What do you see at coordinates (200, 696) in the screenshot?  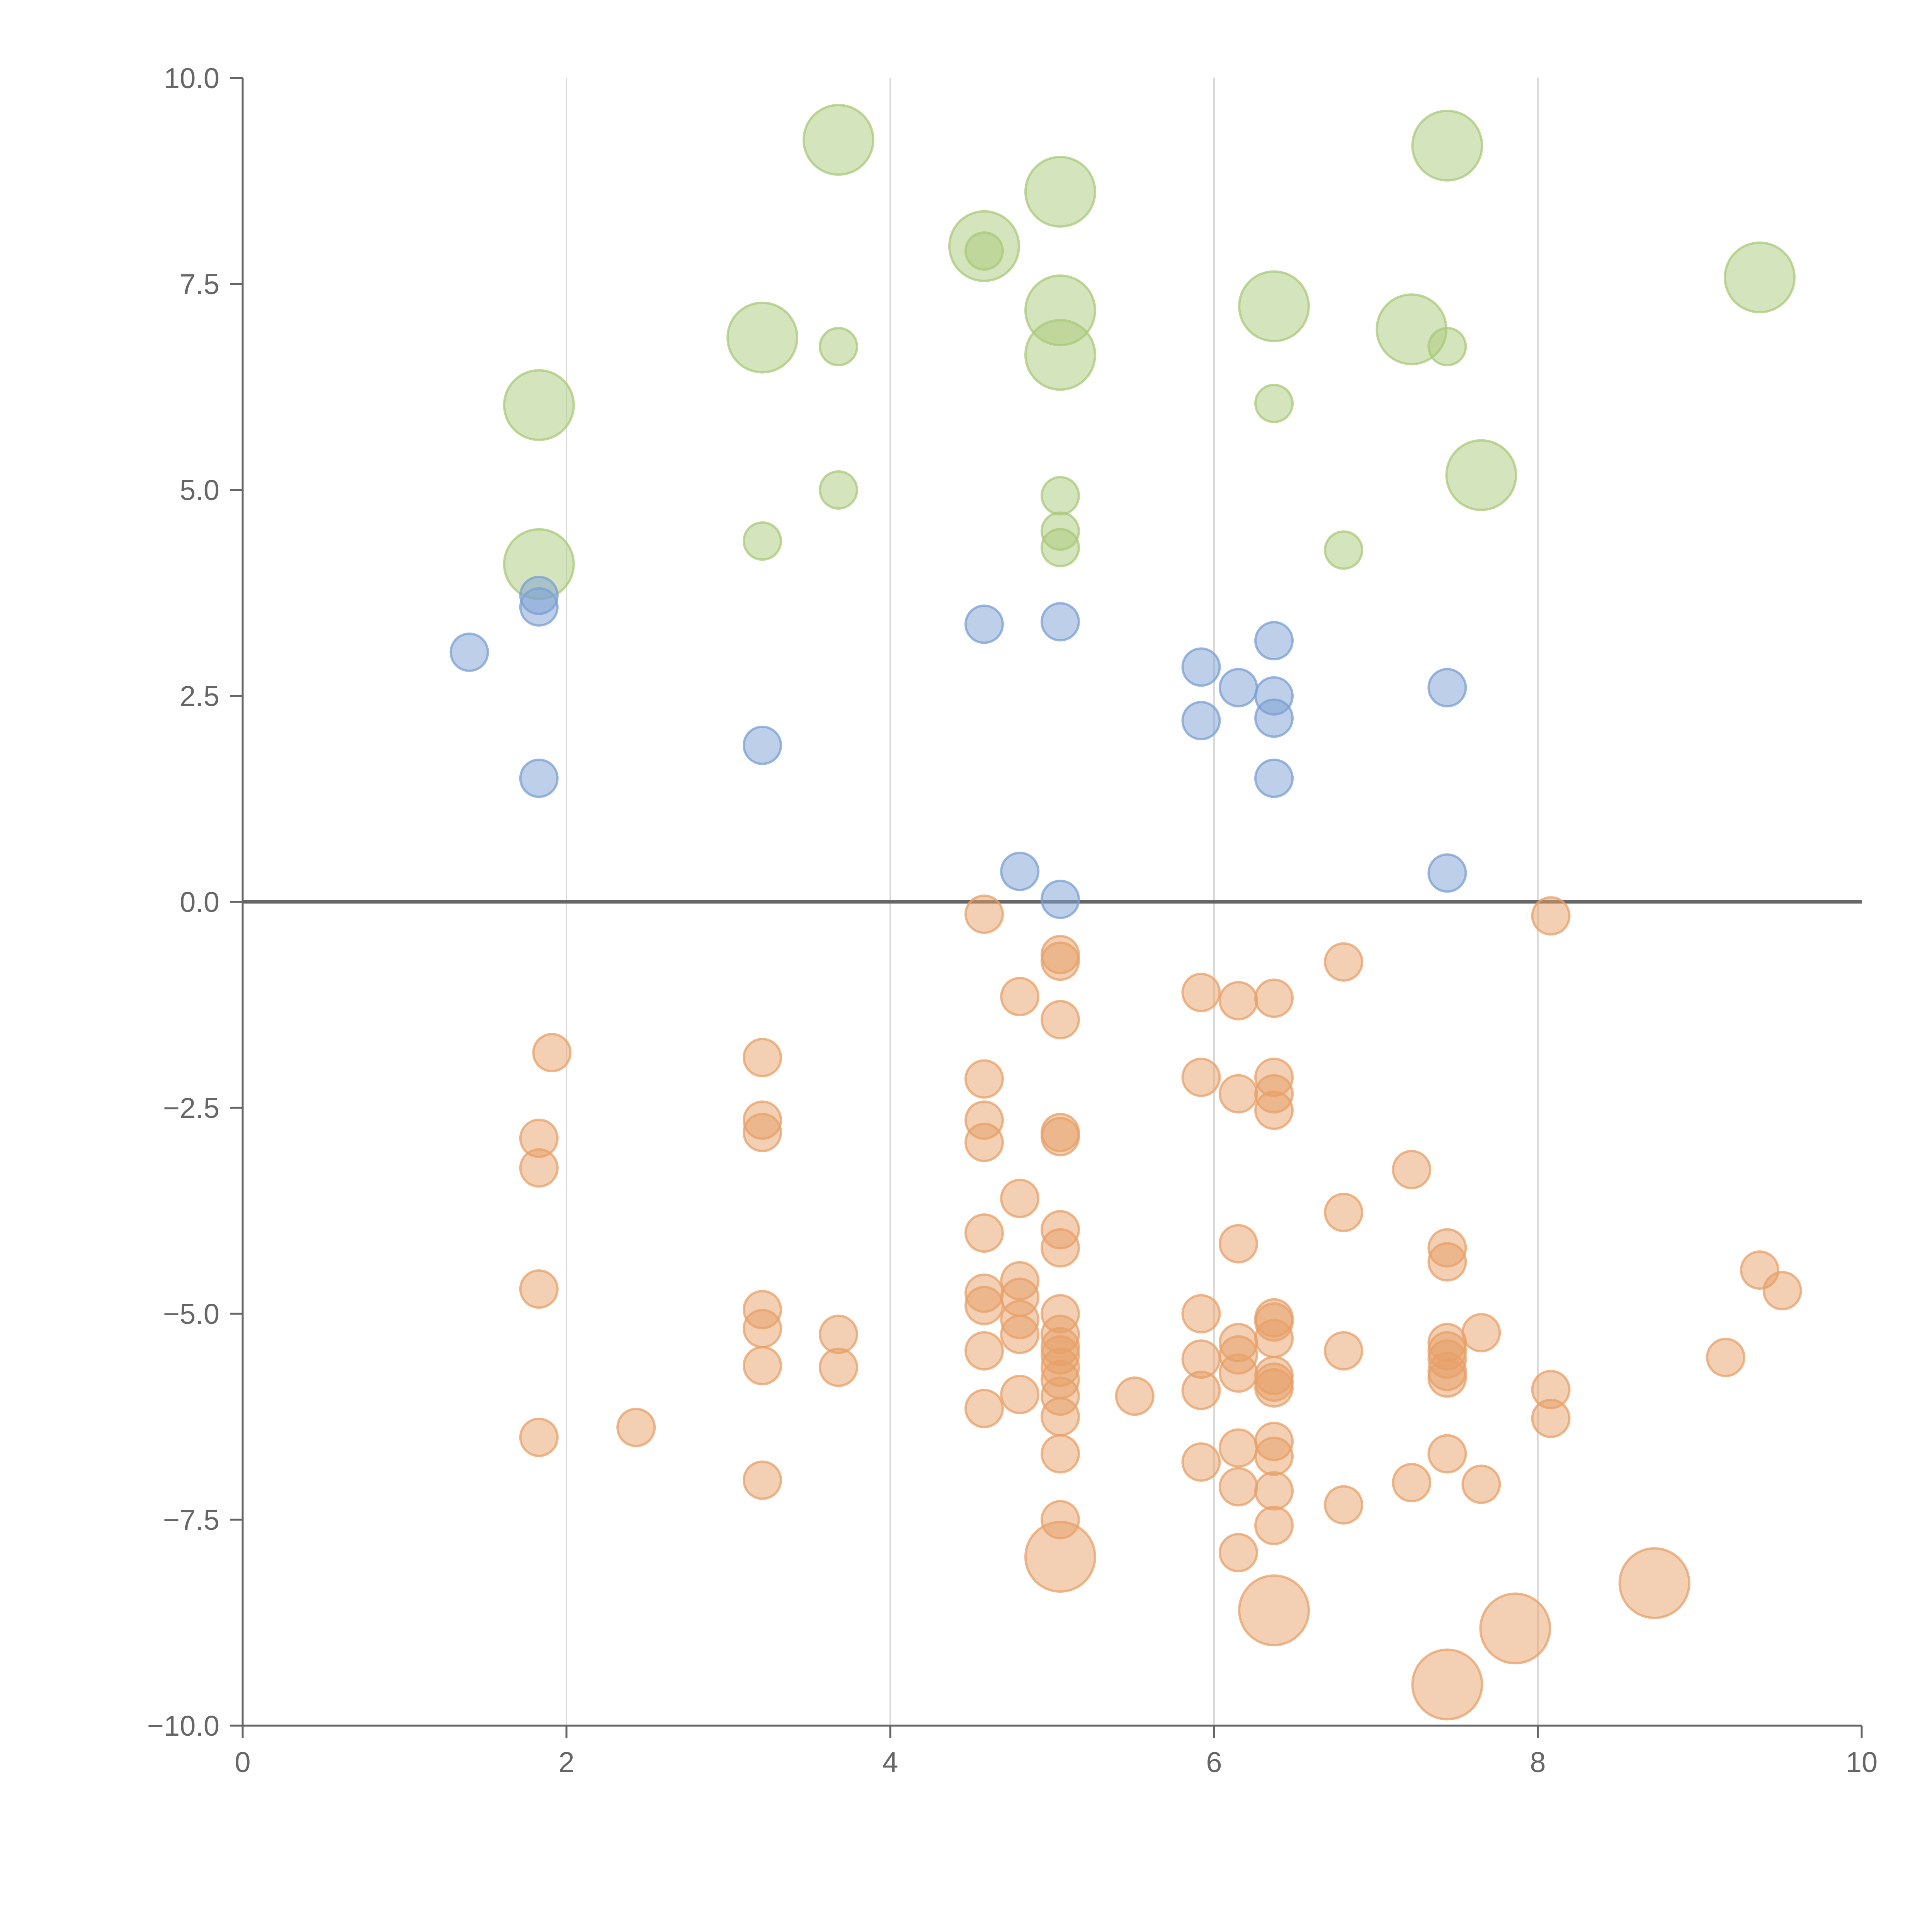 I see `y-tick-label-3: 2.5` at bounding box center [200, 696].